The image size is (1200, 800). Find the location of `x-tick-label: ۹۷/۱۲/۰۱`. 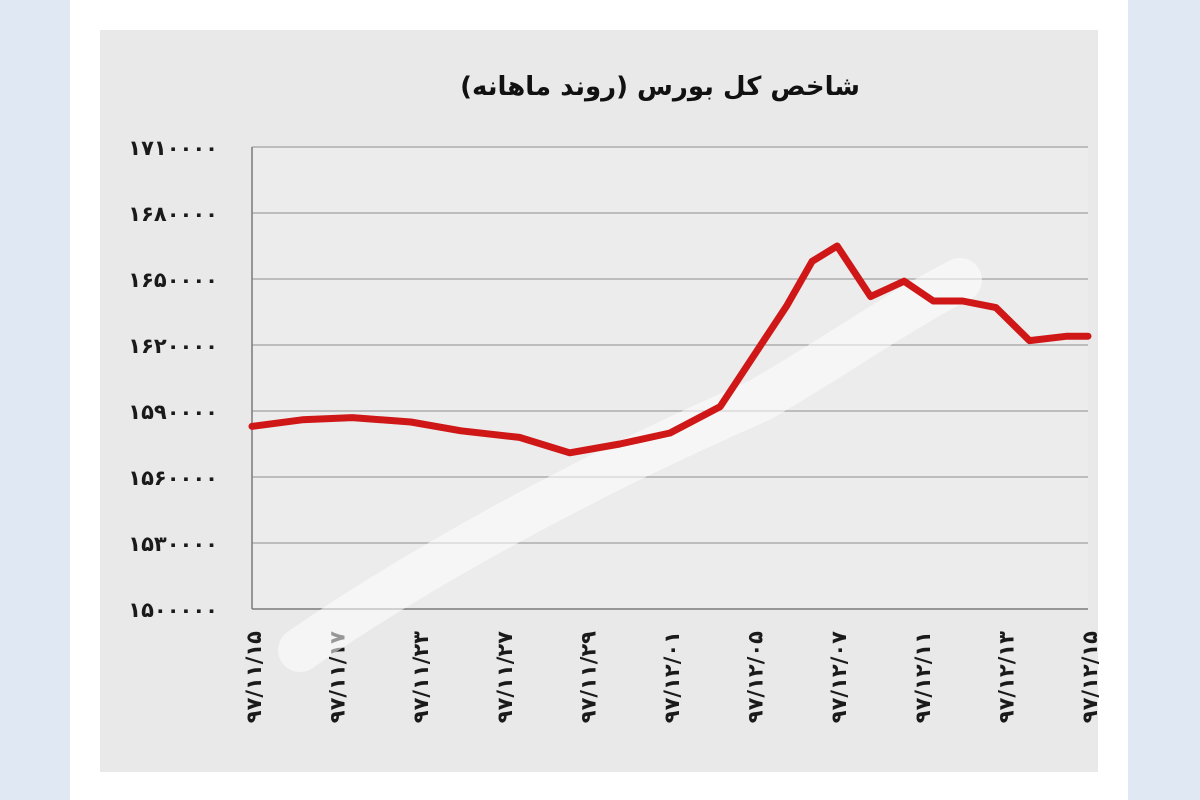

x-tick-label: ۹۷/۱۲/۰۱ is located at coordinates (672, 677).